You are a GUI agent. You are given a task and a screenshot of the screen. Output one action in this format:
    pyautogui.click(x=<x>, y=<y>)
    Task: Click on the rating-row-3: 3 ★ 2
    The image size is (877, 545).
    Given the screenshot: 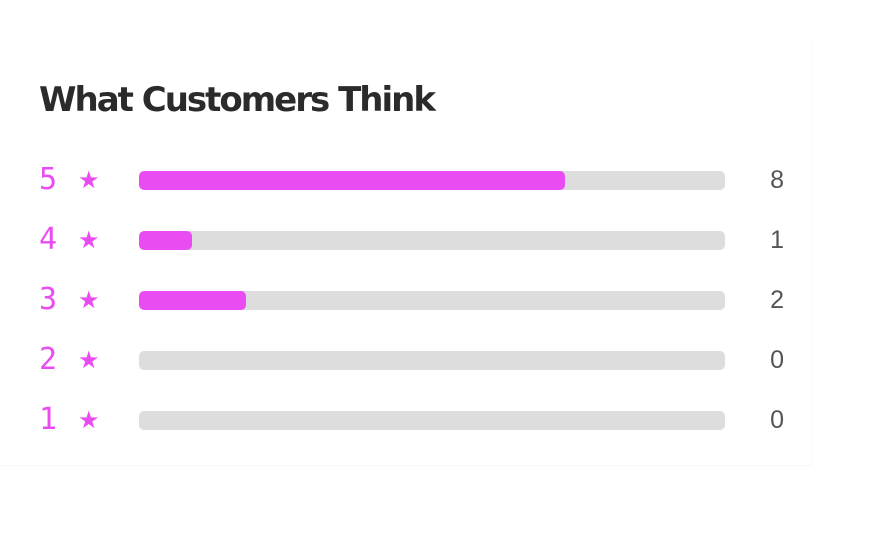 What is the action you would take?
    pyautogui.click(x=406, y=310)
    